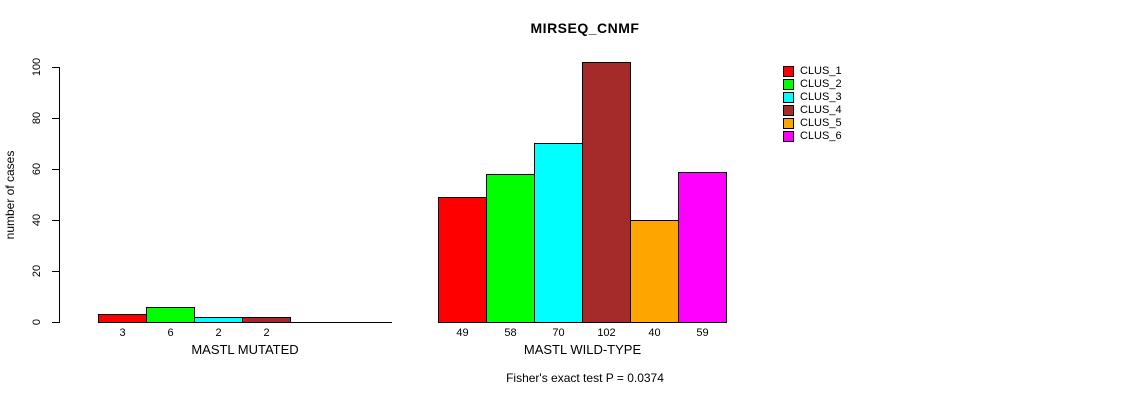 The image size is (1140, 400). I want to click on bar-value-label: 58, so click(510, 333).